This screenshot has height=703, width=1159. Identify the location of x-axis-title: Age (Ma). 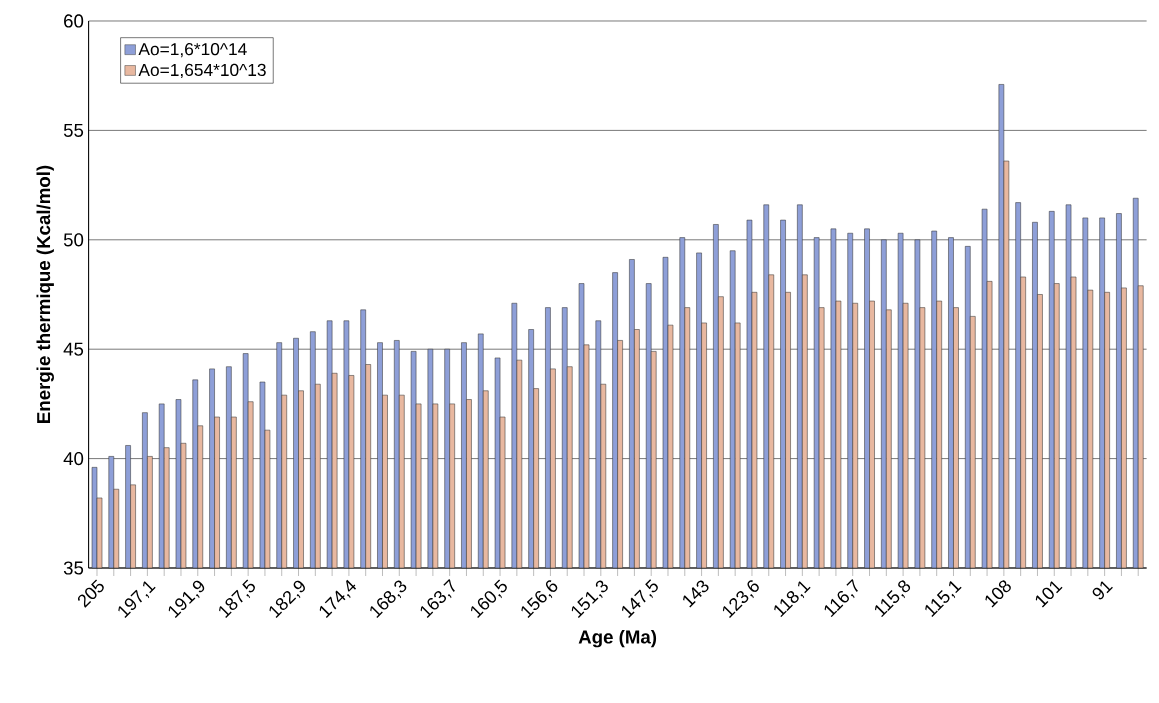
(617, 638).